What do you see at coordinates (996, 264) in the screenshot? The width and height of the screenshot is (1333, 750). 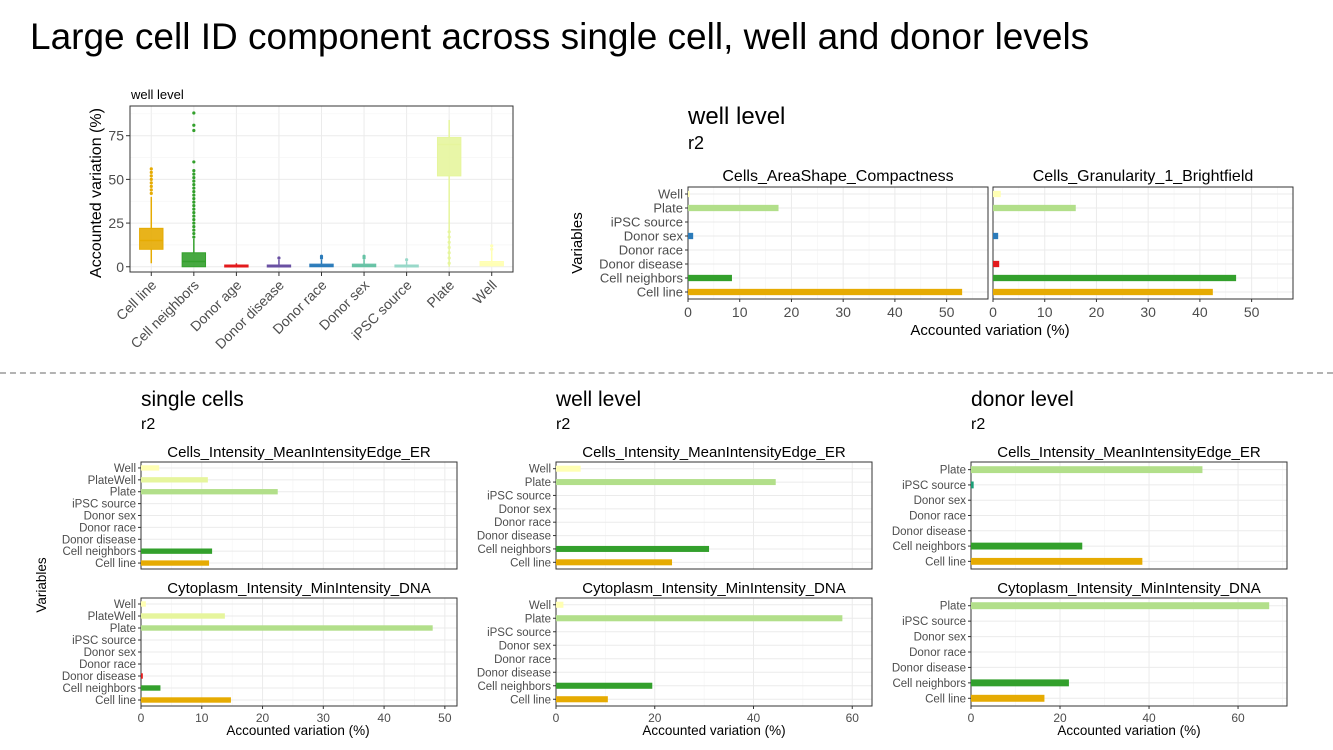 I see `bar-donor-disease` at bounding box center [996, 264].